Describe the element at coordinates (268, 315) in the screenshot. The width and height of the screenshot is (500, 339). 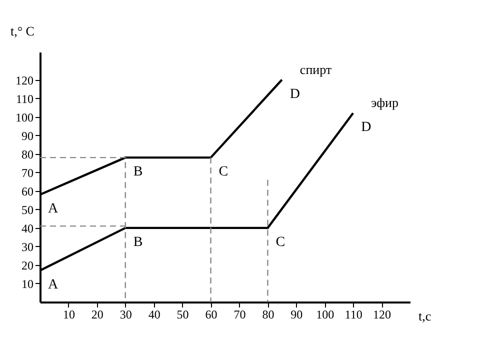
I see `x-tick-label: 80` at that location.